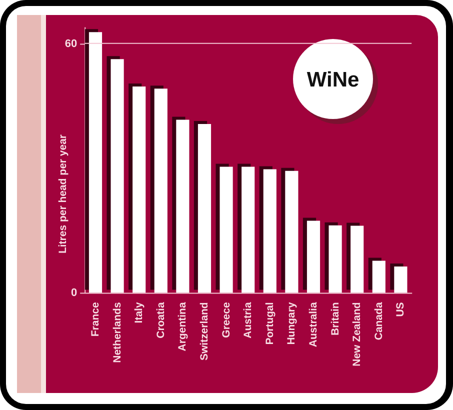  I want to click on y-tick-label: 0, so click(74, 293).